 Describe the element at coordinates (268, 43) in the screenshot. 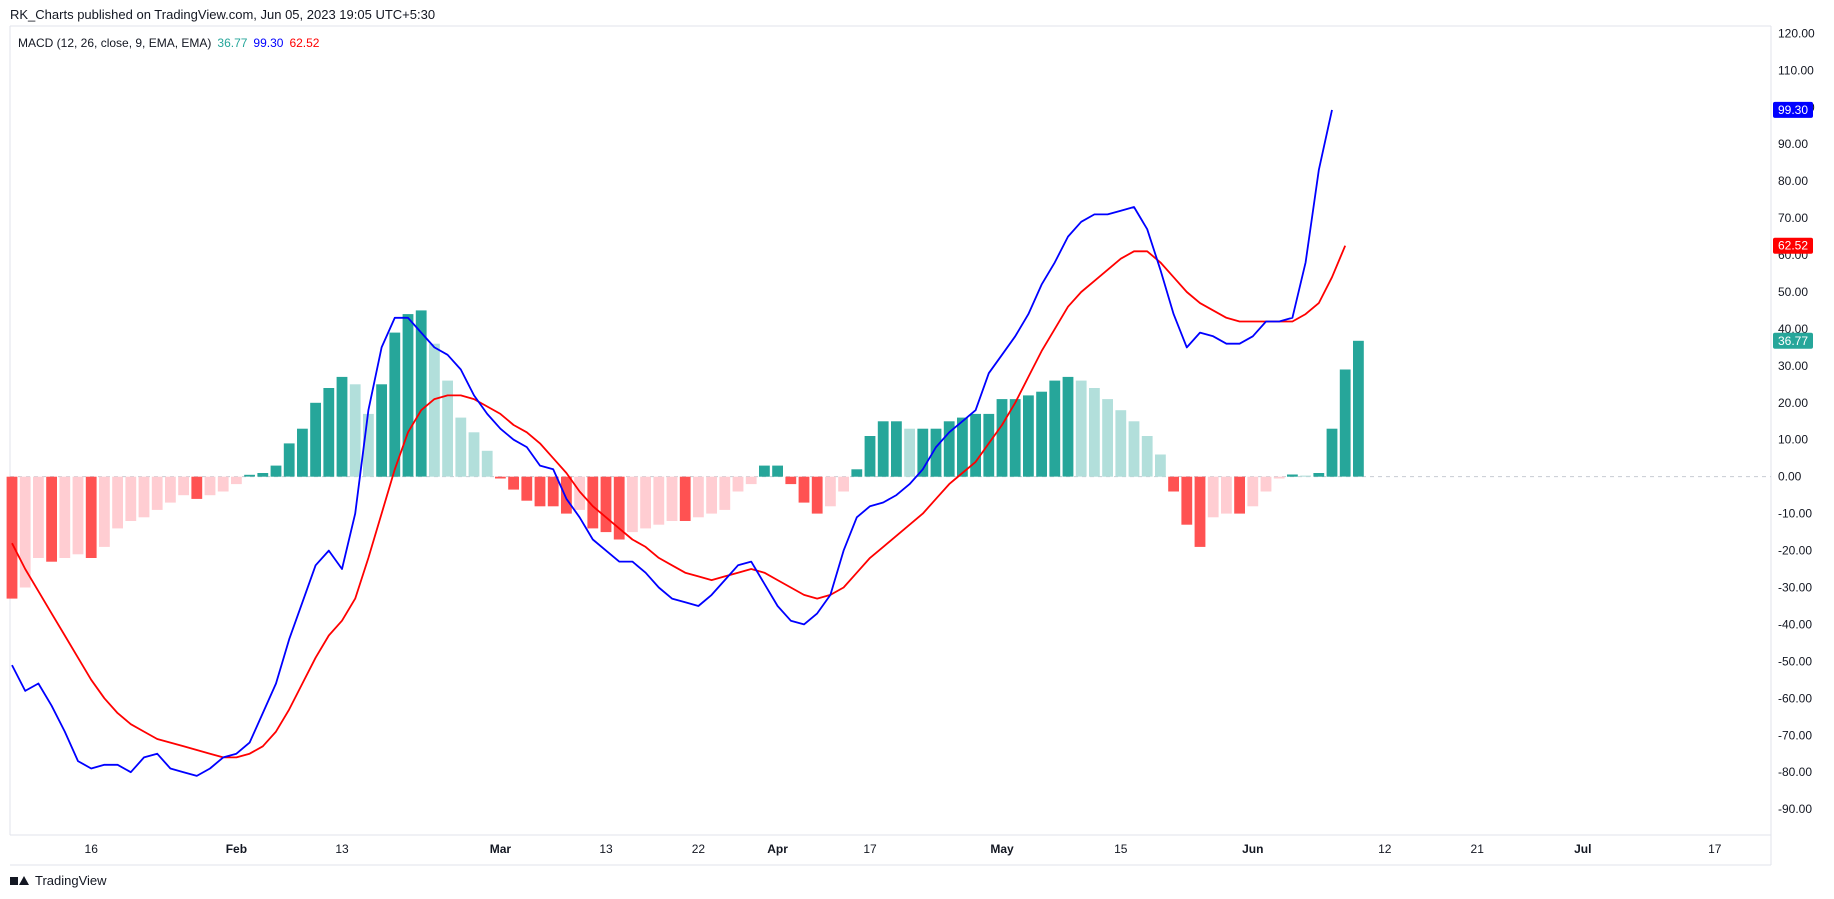

I see `legend-macd-value: 99.30` at that location.